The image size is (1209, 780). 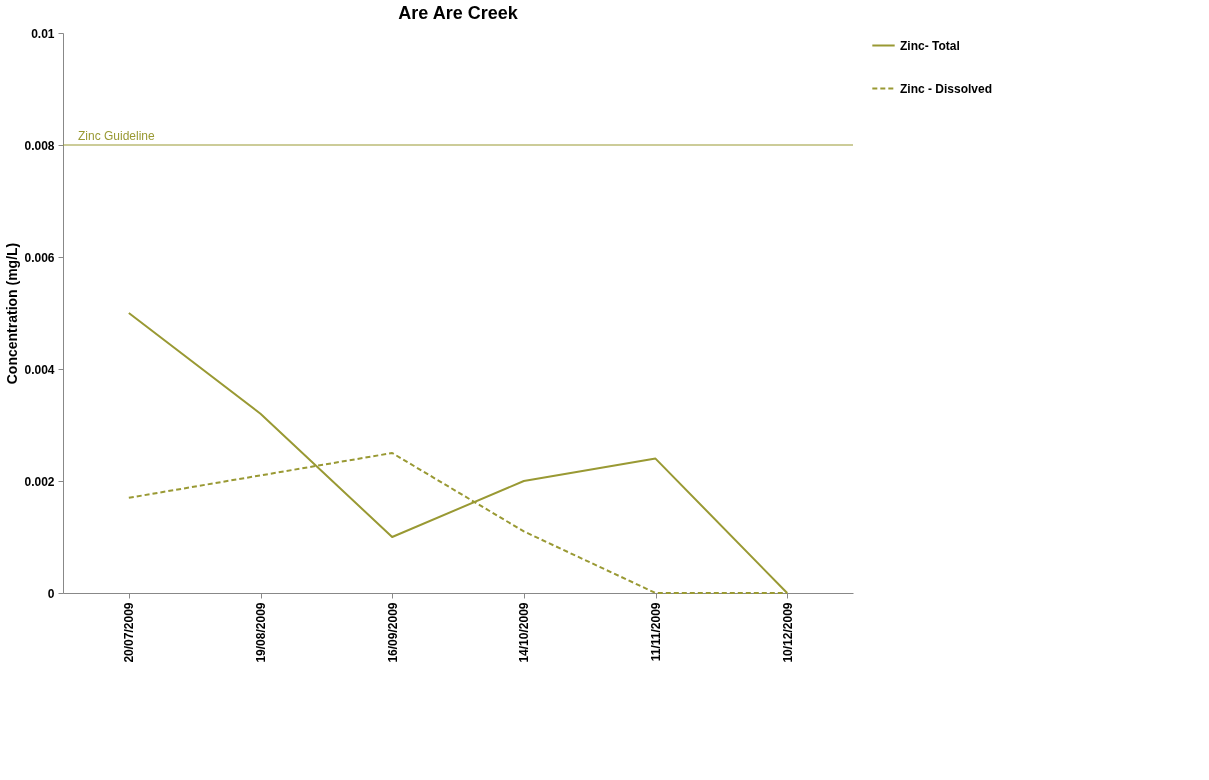 What do you see at coordinates (946, 88) in the screenshot?
I see `legend-label: Zinc - Dissolved` at bounding box center [946, 88].